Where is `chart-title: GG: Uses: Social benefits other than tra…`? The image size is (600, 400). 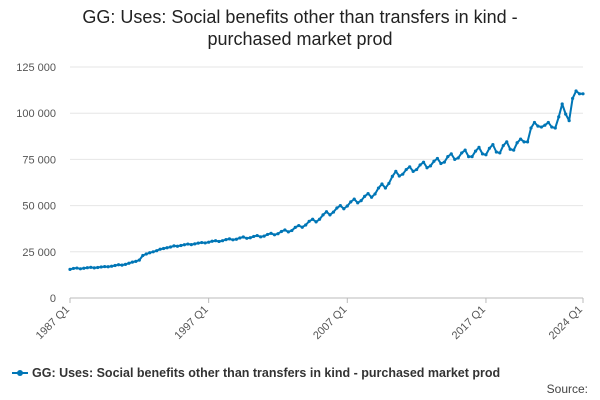
chart-title: GG: Uses: Social benefits other than tra… is located at coordinates (300, 28).